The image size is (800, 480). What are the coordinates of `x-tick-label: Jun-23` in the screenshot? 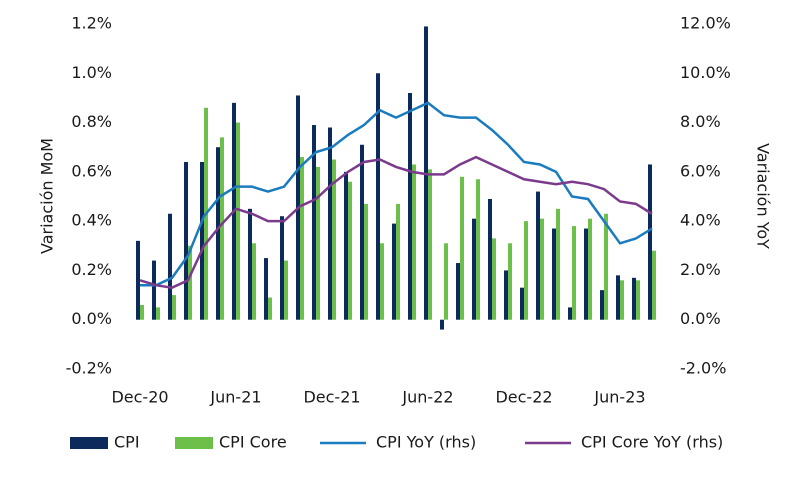 It's located at (619, 397).